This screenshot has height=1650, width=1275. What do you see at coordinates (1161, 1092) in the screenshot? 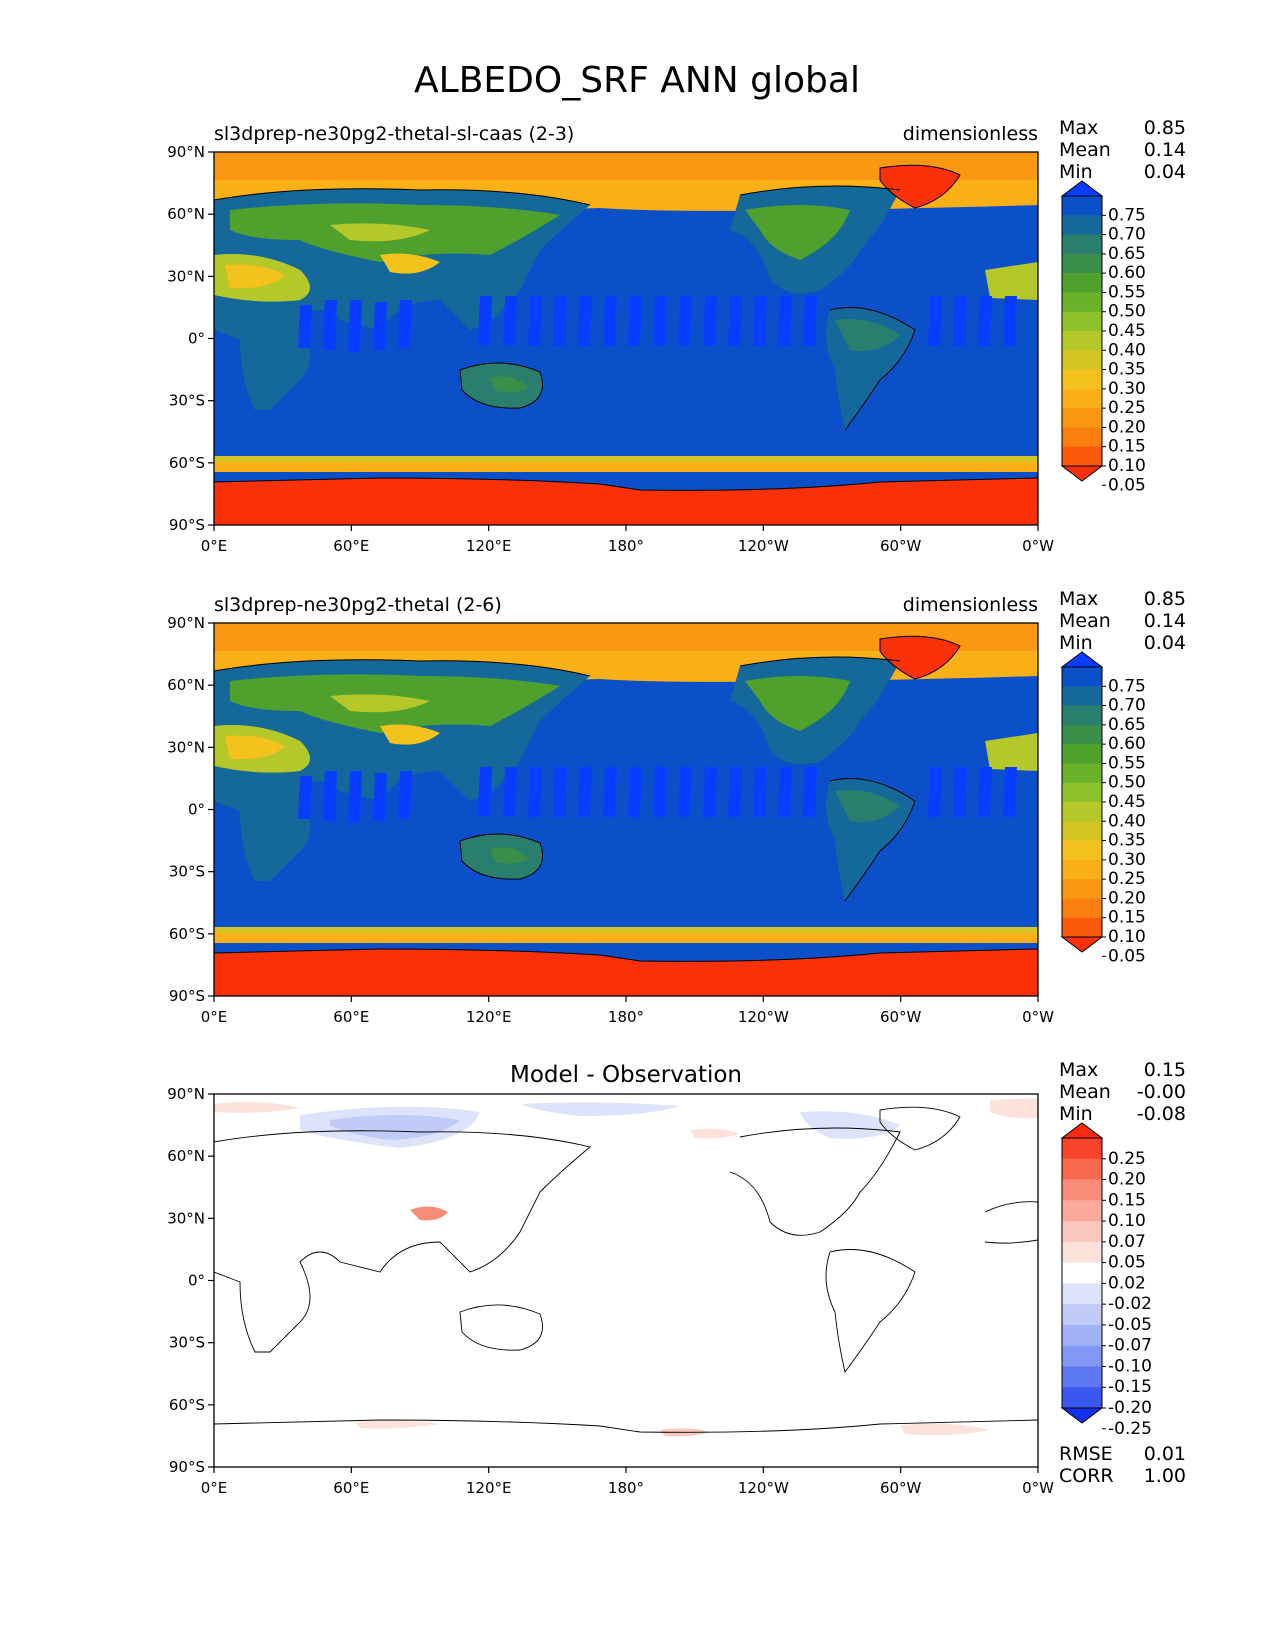
I see `stat-mean-value: -0.00` at bounding box center [1161, 1092].